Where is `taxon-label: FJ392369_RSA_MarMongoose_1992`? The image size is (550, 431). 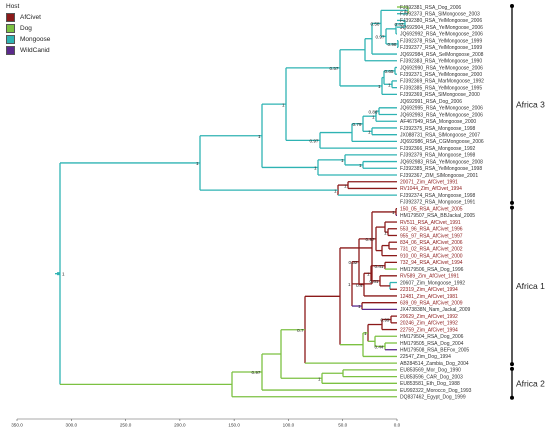
taxon-label: FJ392369_RSA_MarMongoose_1992 is located at coordinates (442, 82).